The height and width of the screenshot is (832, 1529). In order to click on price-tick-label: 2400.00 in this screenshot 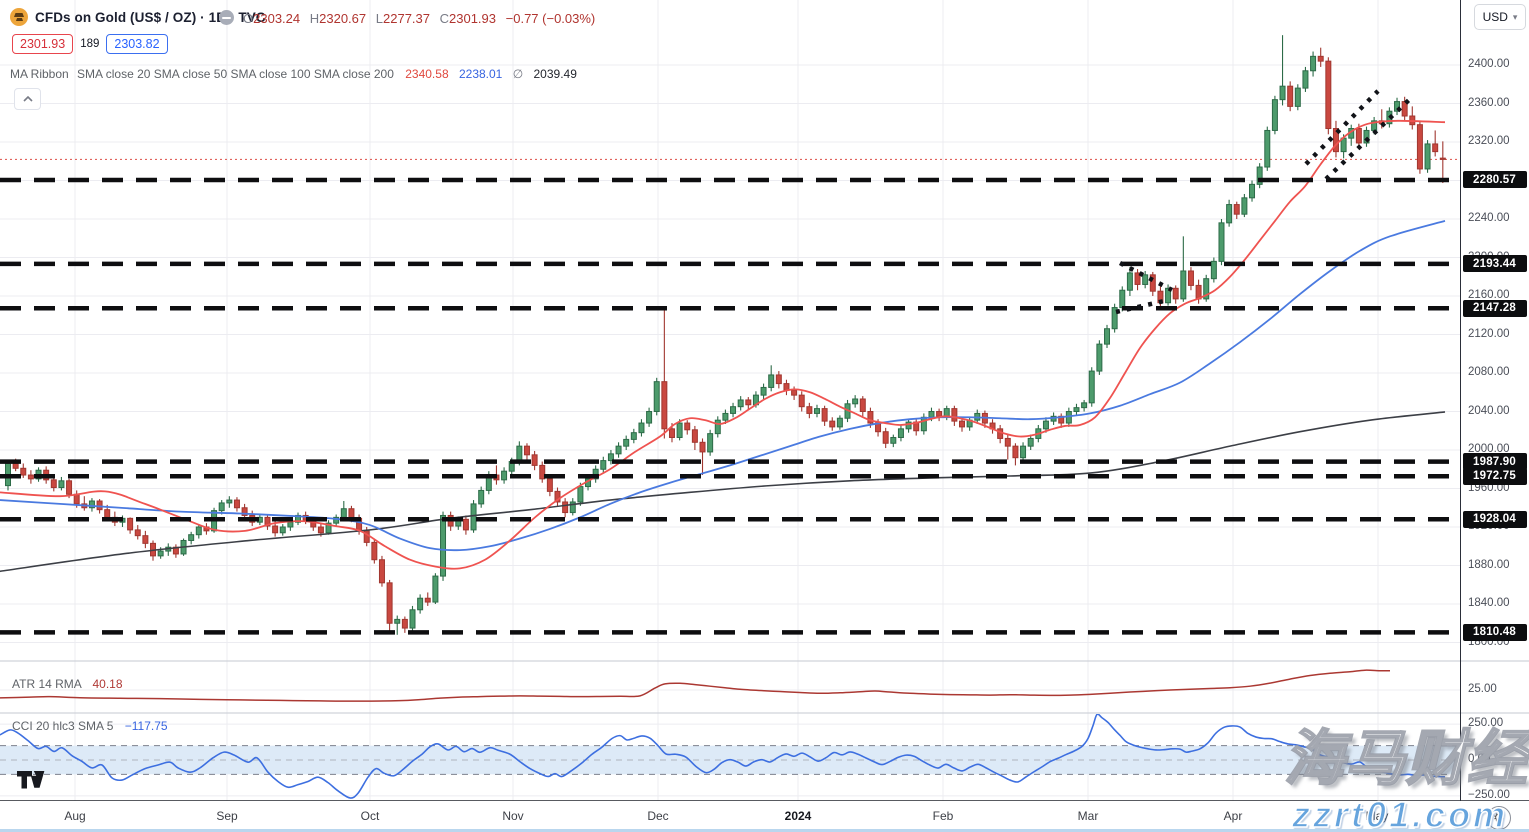, I will do `click(1489, 64)`.